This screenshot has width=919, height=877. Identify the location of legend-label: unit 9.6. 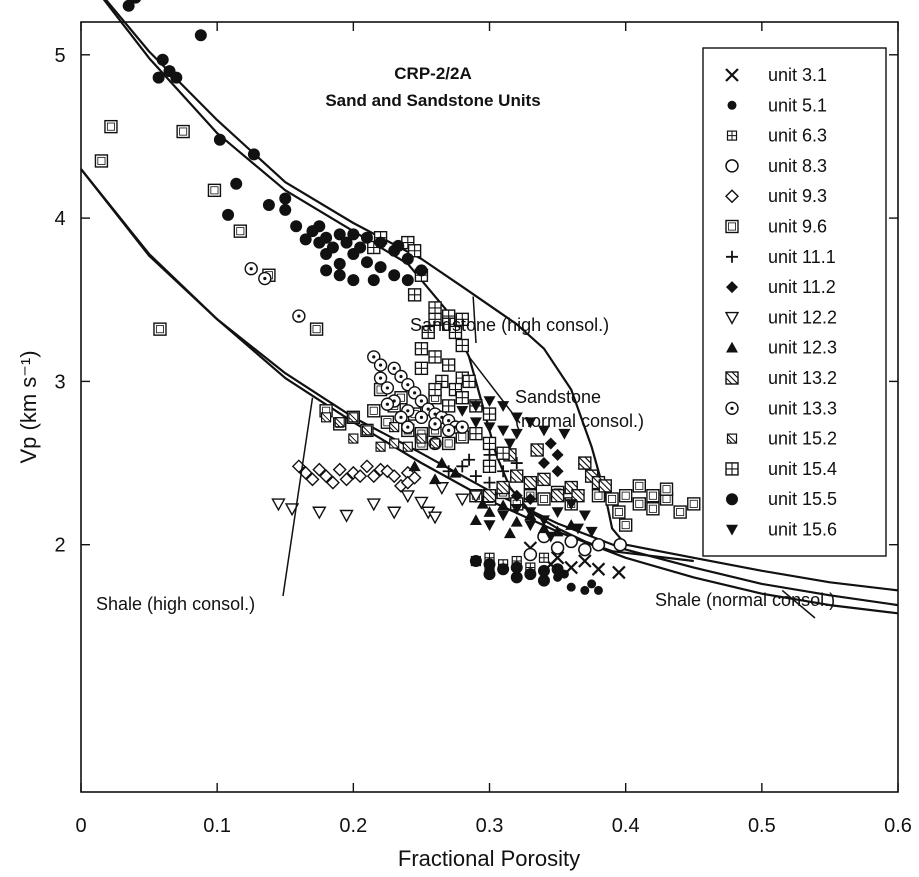
(797, 227).